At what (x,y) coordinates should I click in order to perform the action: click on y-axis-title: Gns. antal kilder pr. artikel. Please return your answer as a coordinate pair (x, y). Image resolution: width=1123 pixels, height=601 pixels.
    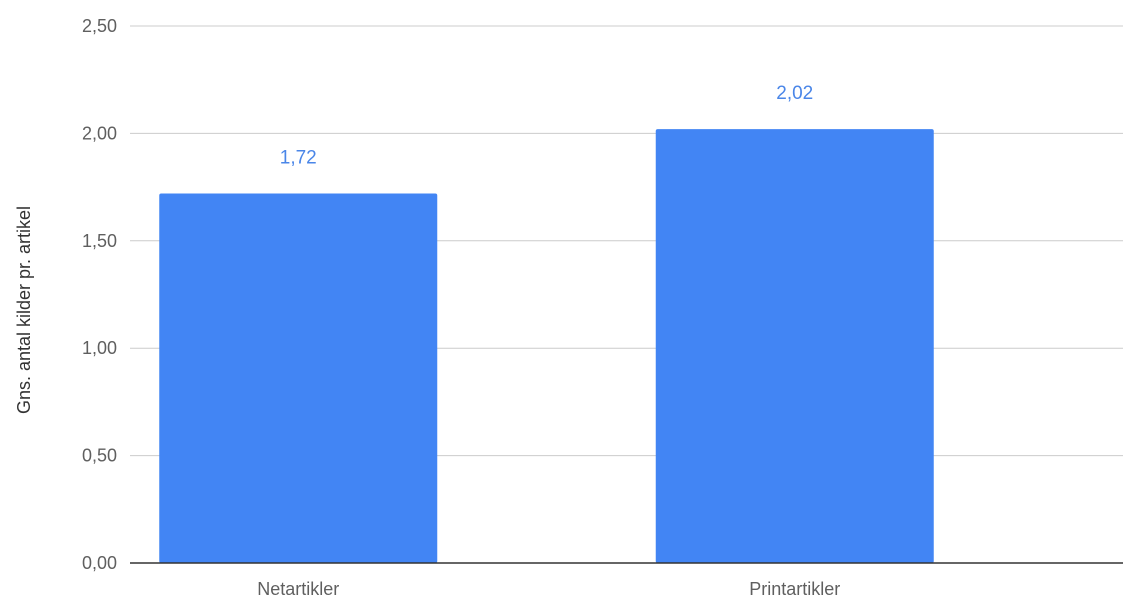
    Looking at the image, I should click on (24, 310).